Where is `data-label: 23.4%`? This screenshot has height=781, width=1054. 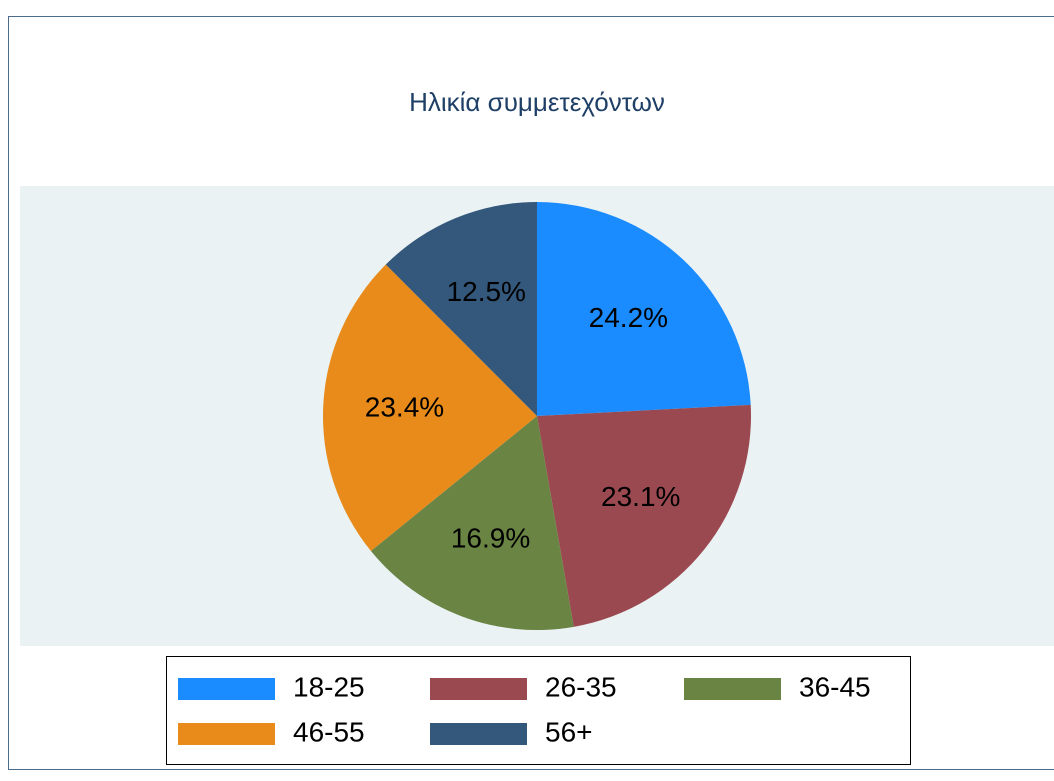 data-label: 23.4% is located at coordinates (404, 407).